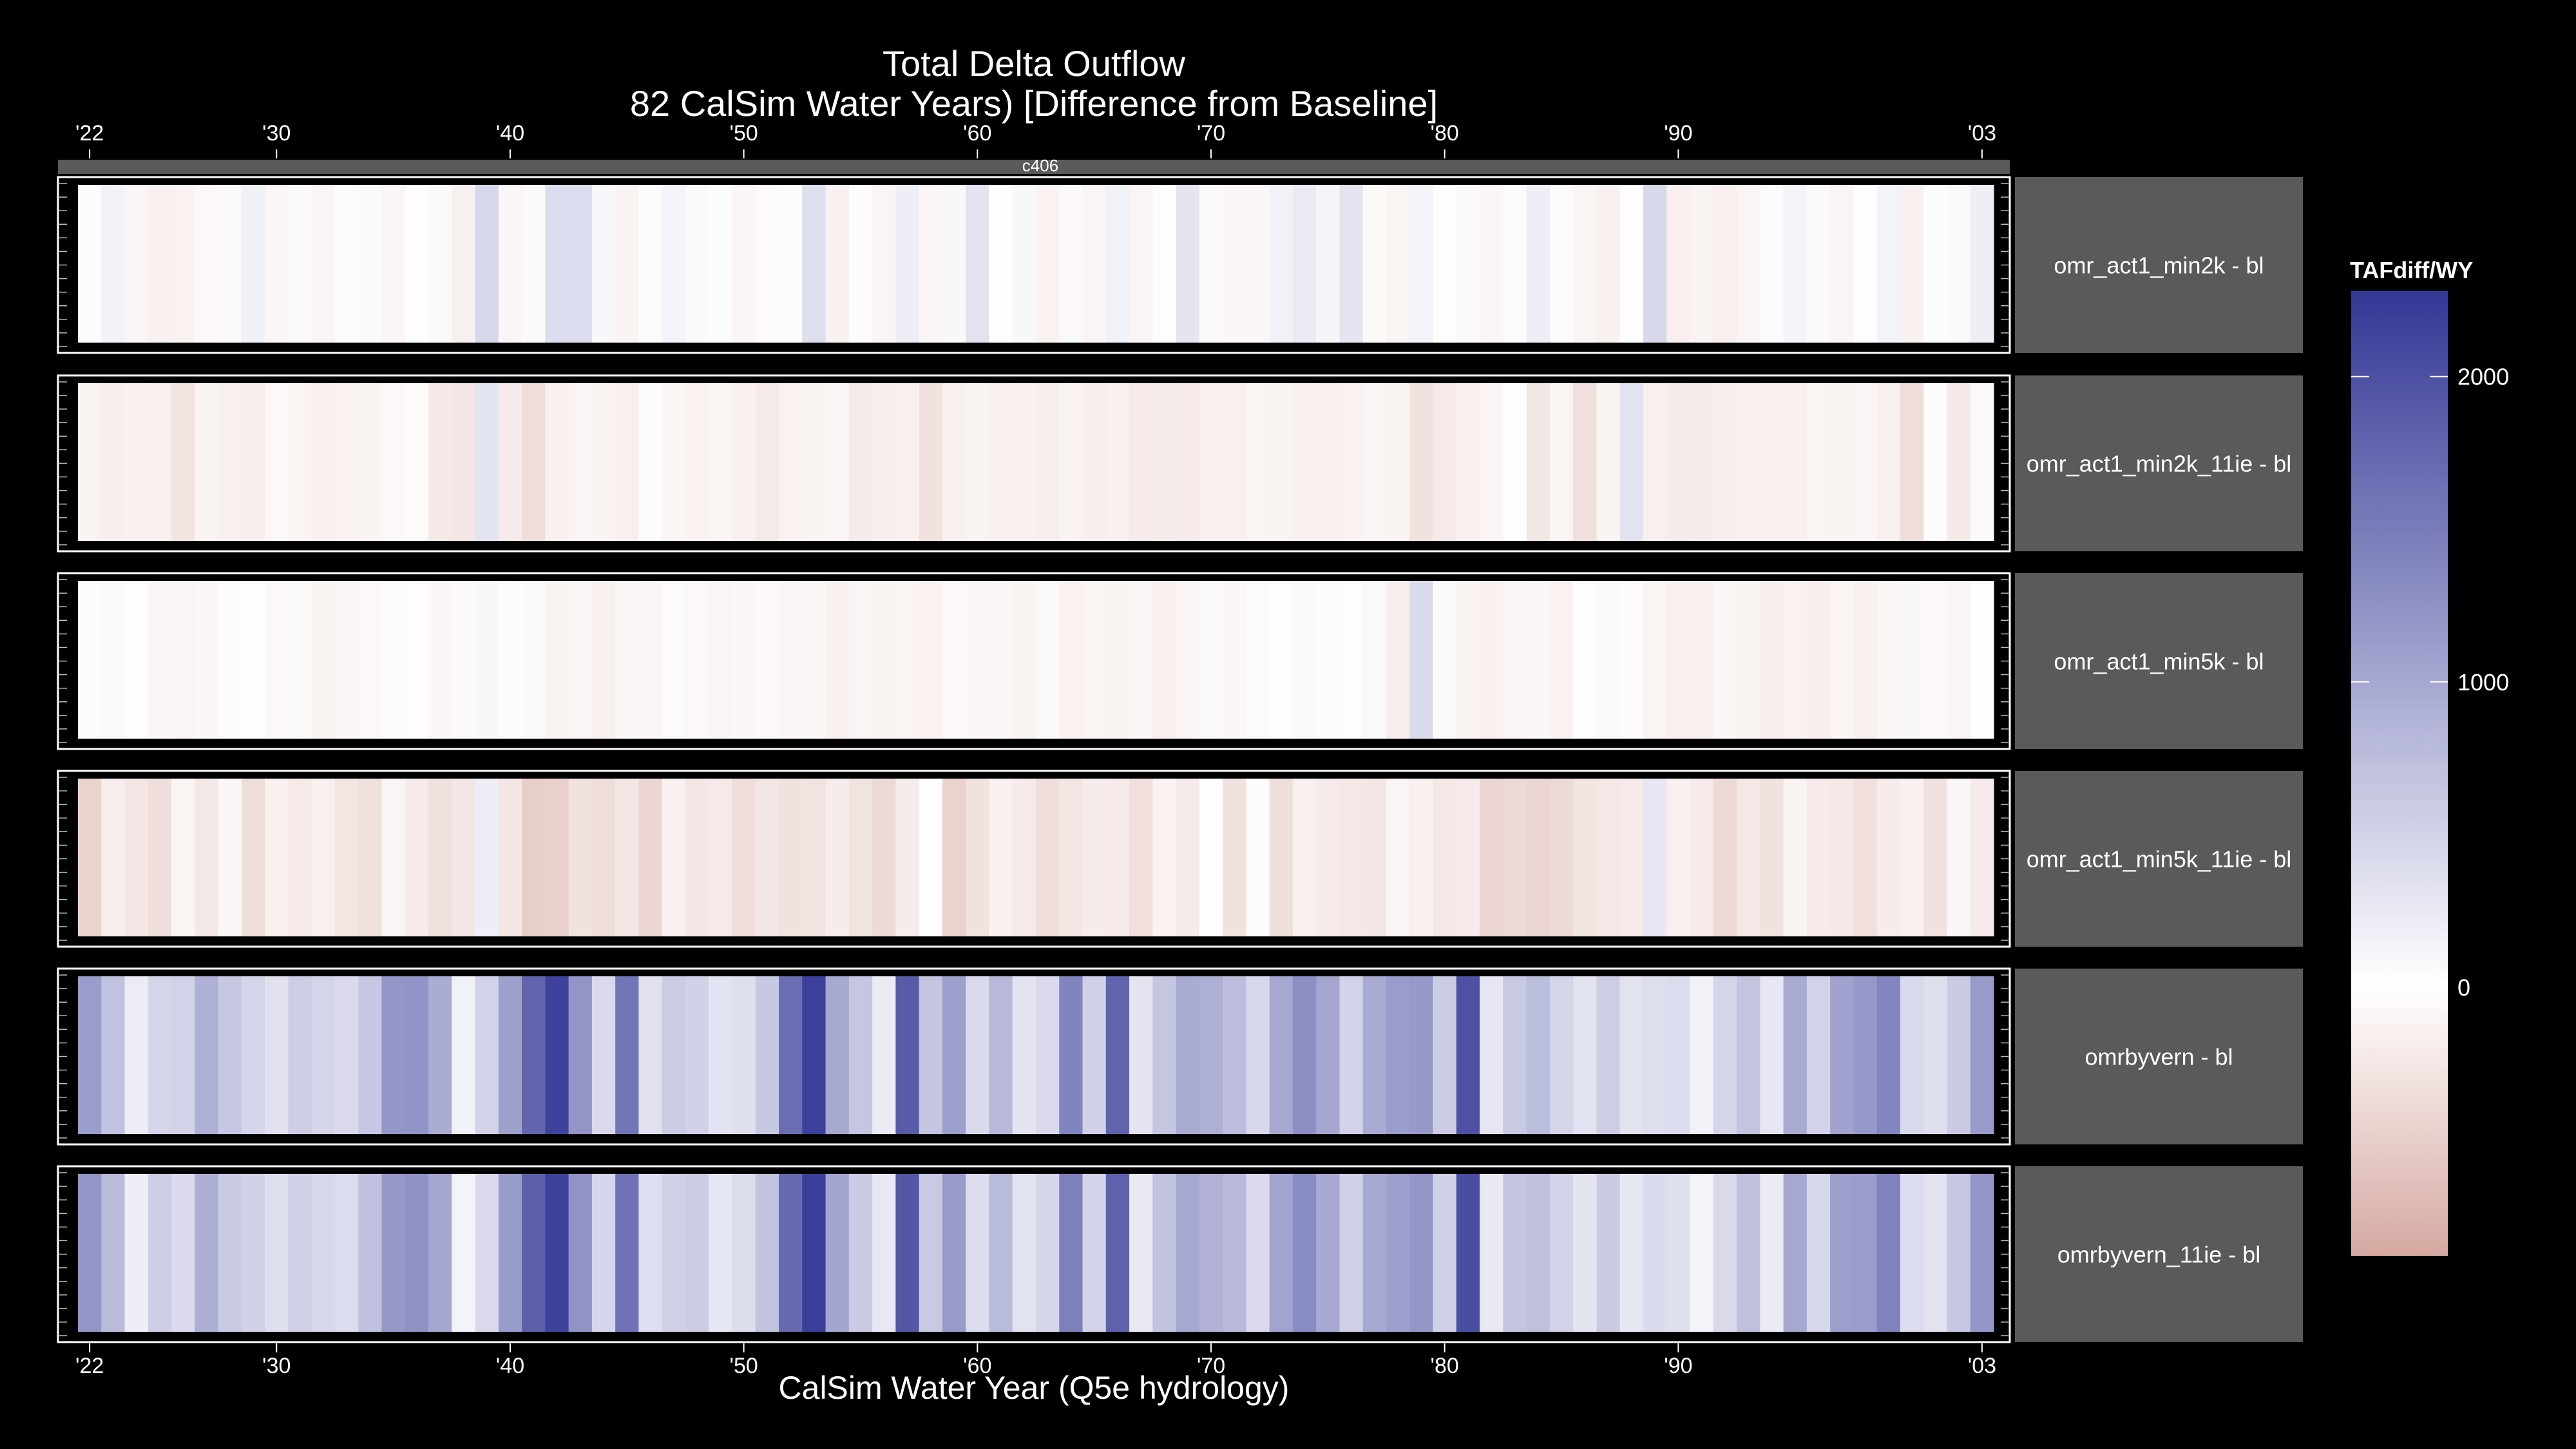 This screenshot has height=1449, width=2576. Describe the element at coordinates (89, 133) in the screenshot. I see `top-x-tick-label: '22` at that location.